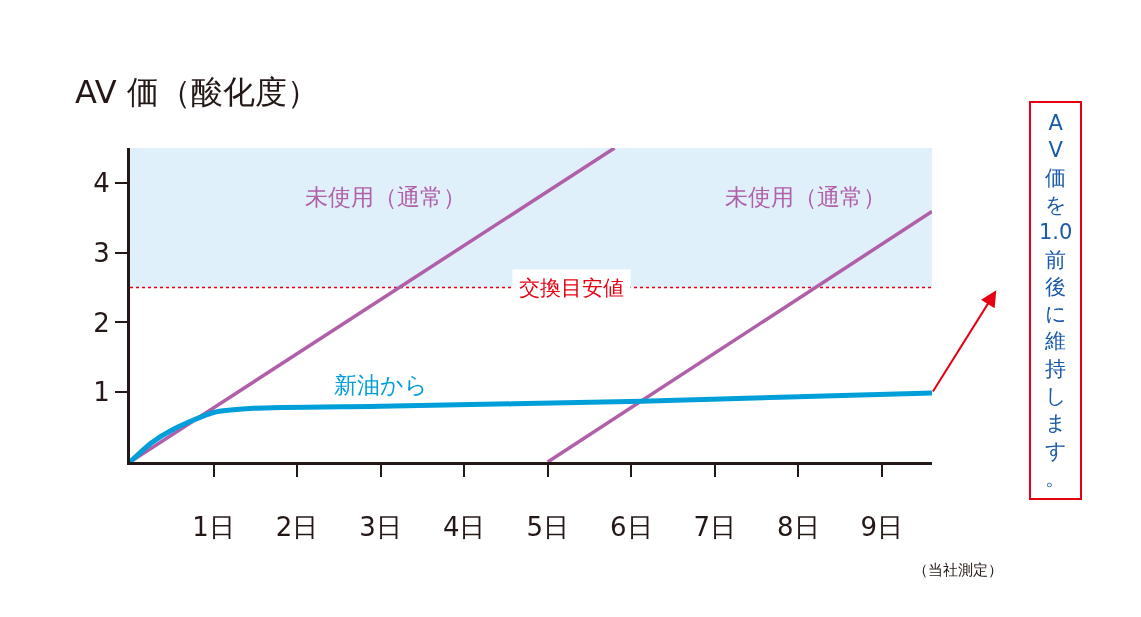 The width and height of the screenshot is (1141, 617). Describe the element at coordinates (958, 570) in the screenshot. I see `text: （当社測定）` at that location.